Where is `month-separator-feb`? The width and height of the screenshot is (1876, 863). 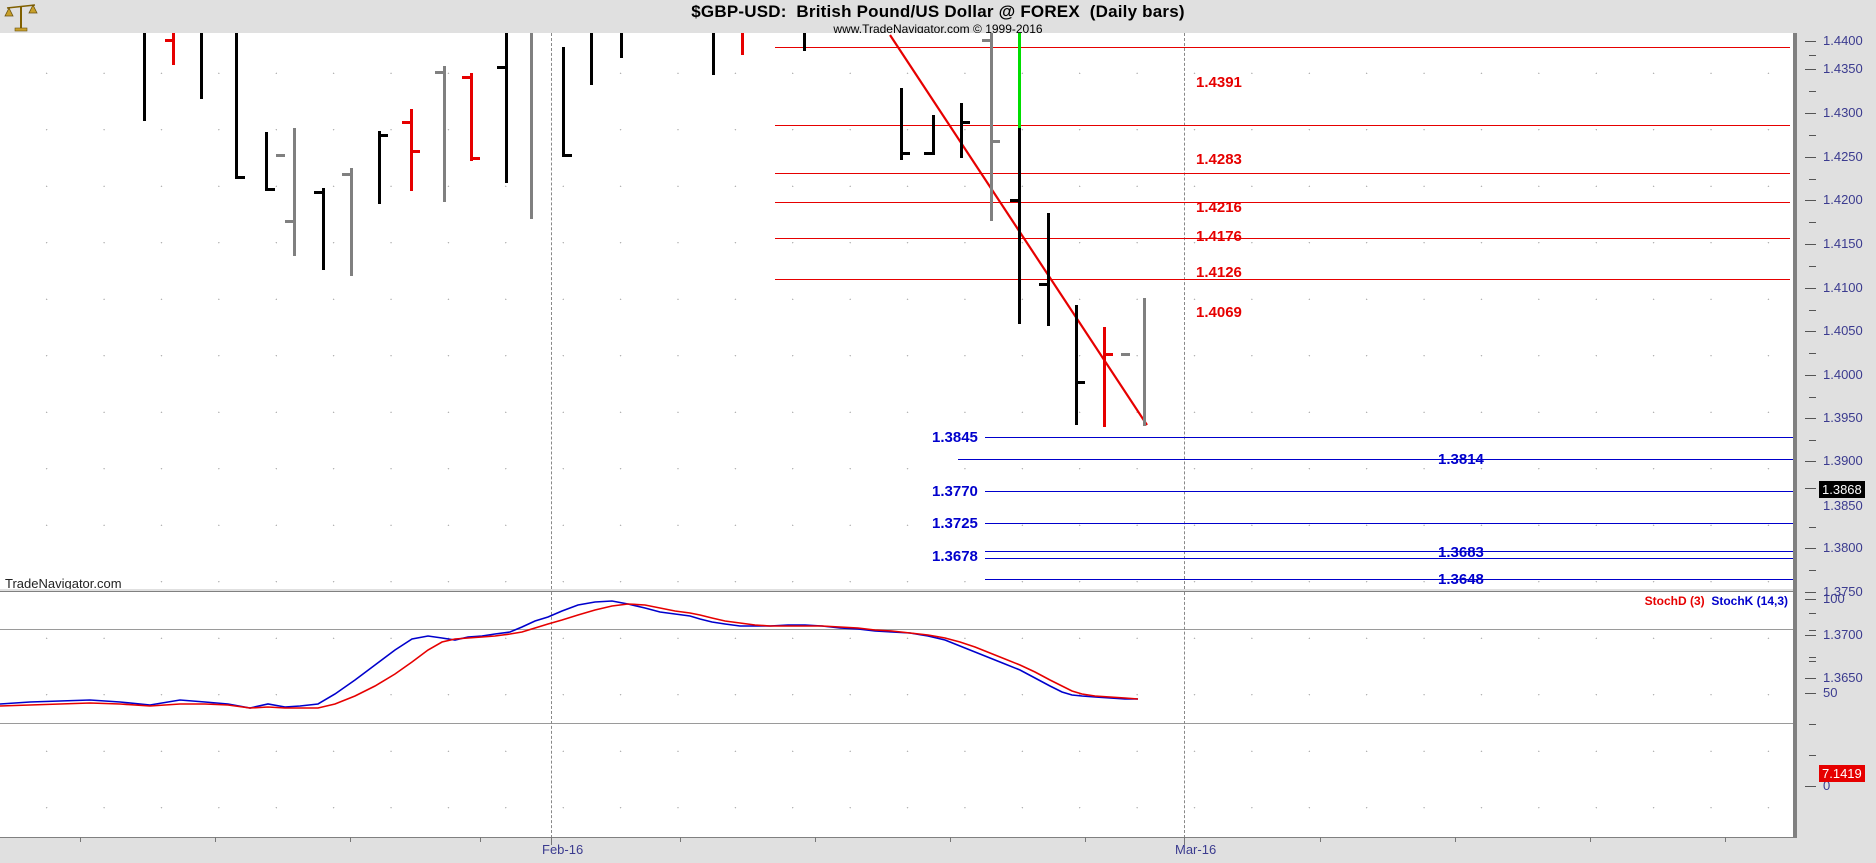 month-separator-feb is located at coordinates (551, 311).